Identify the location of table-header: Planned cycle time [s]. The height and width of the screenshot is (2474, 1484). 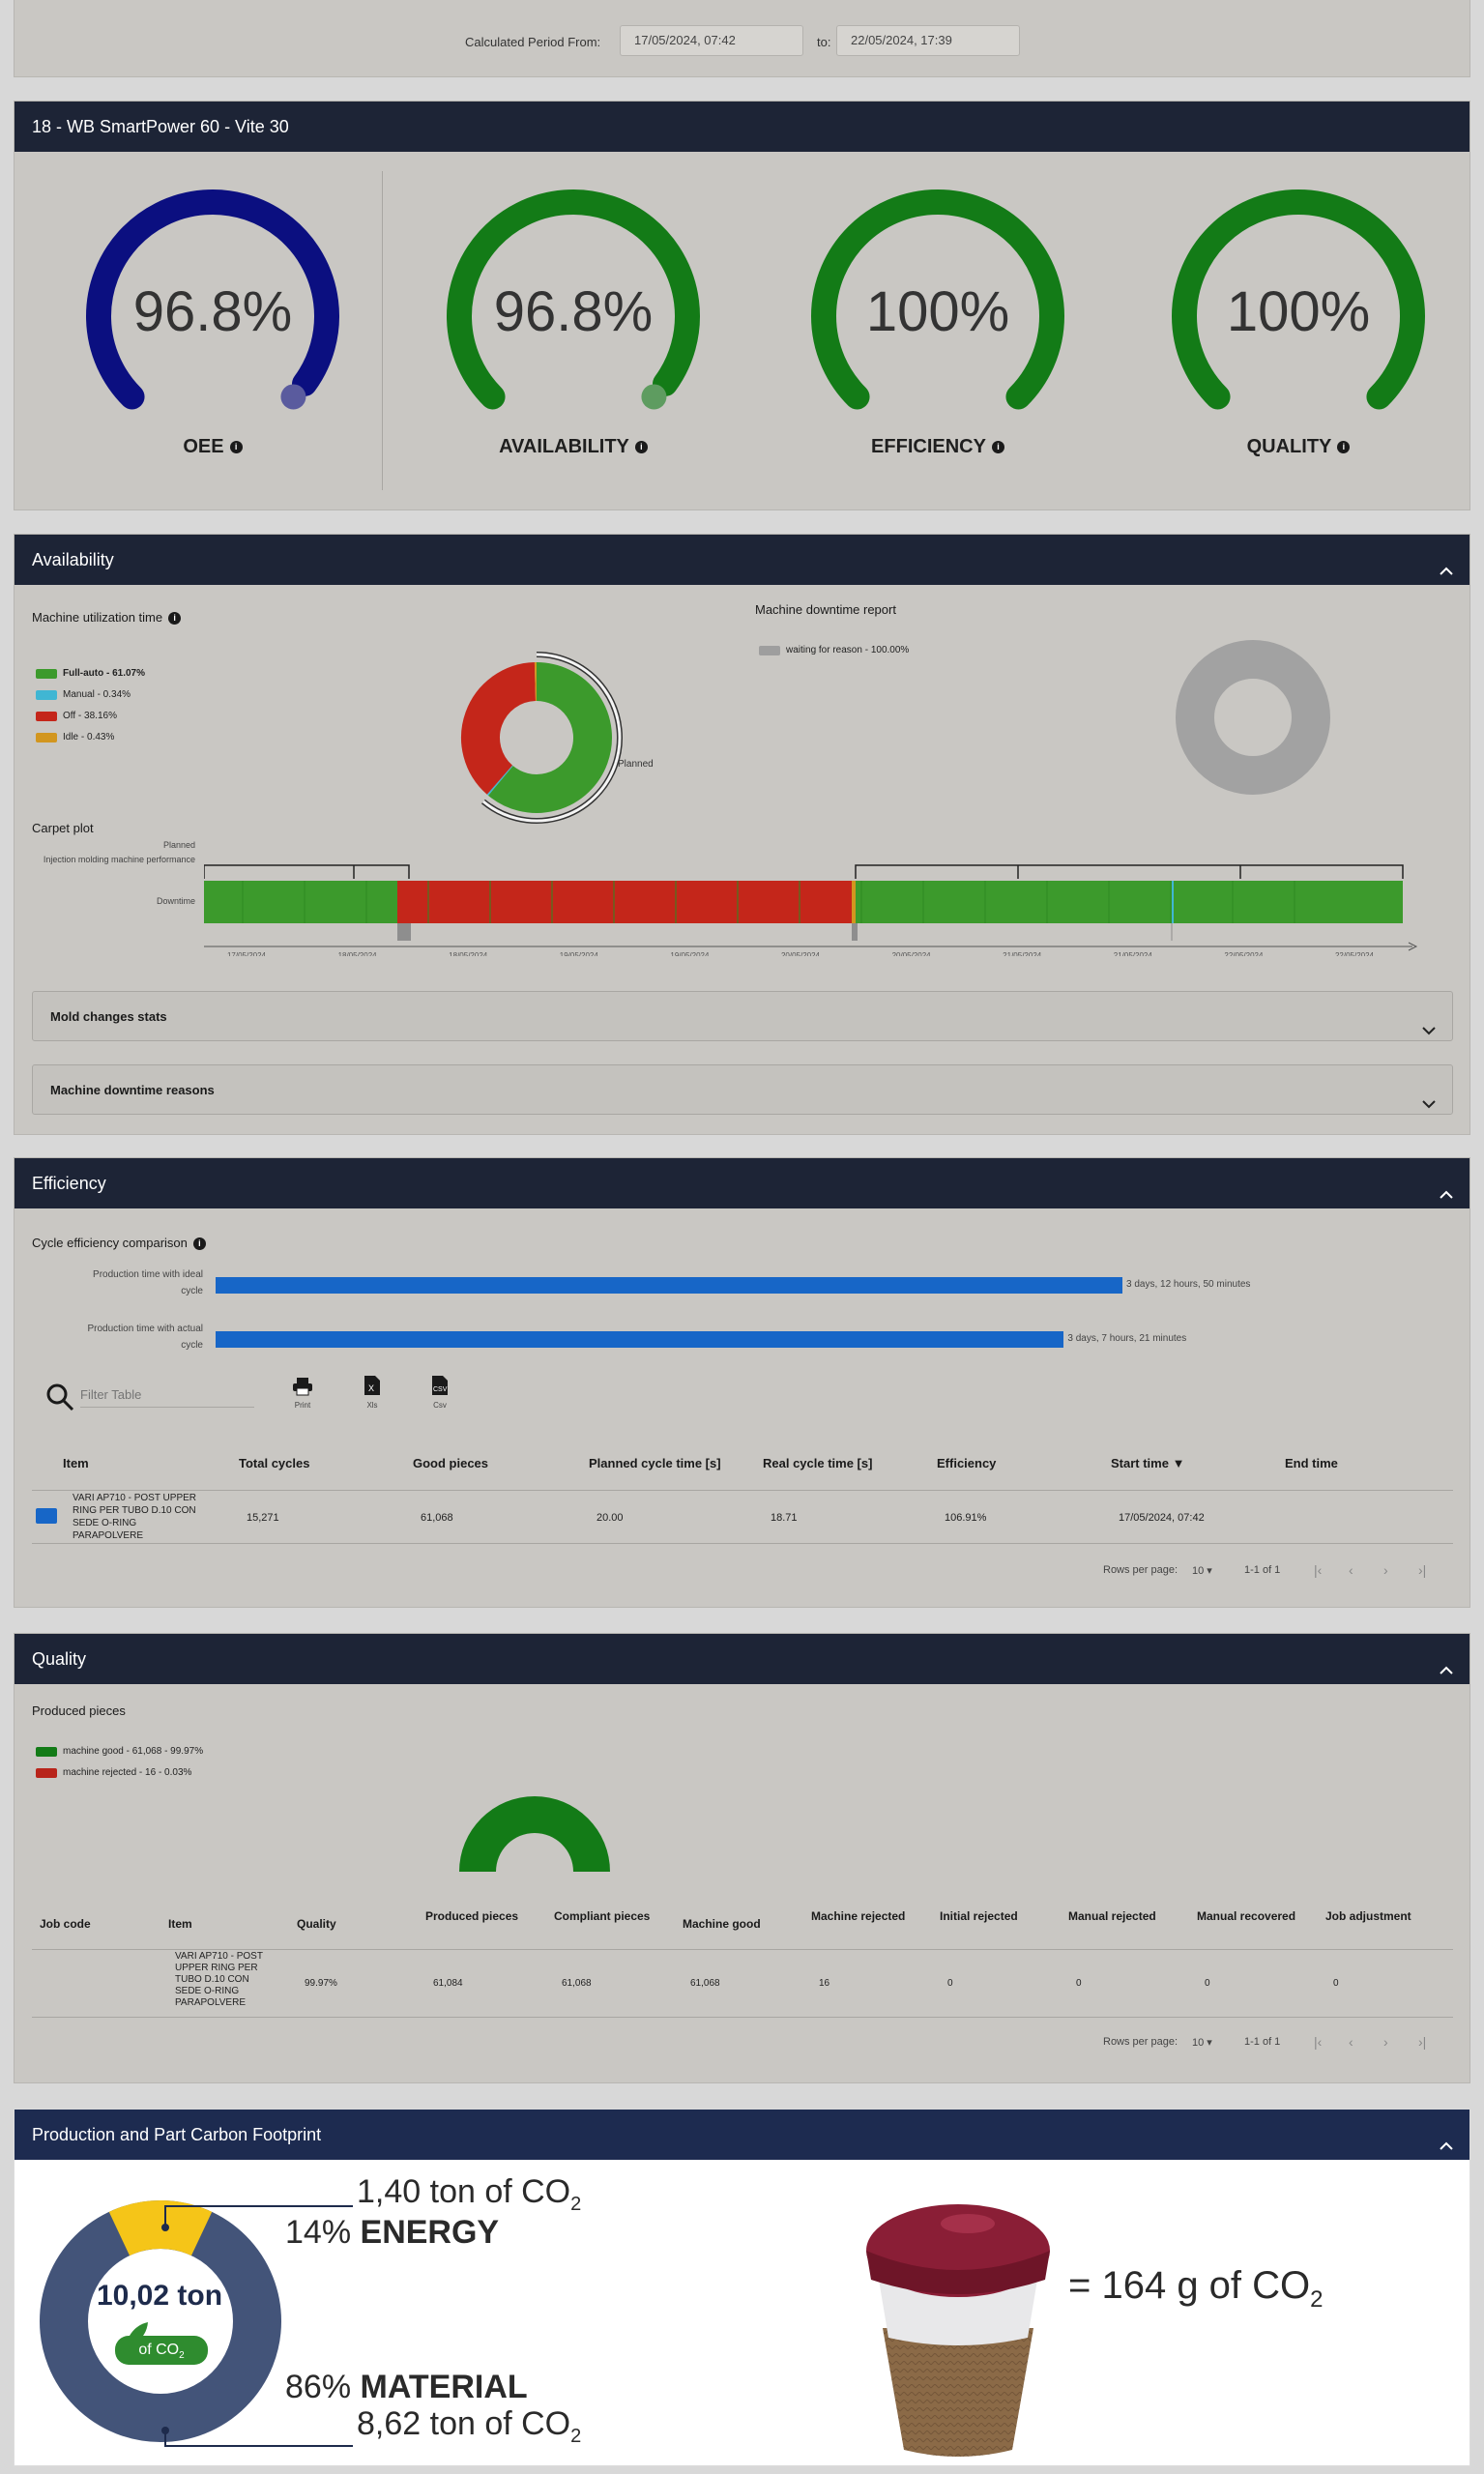
(655, 1463).